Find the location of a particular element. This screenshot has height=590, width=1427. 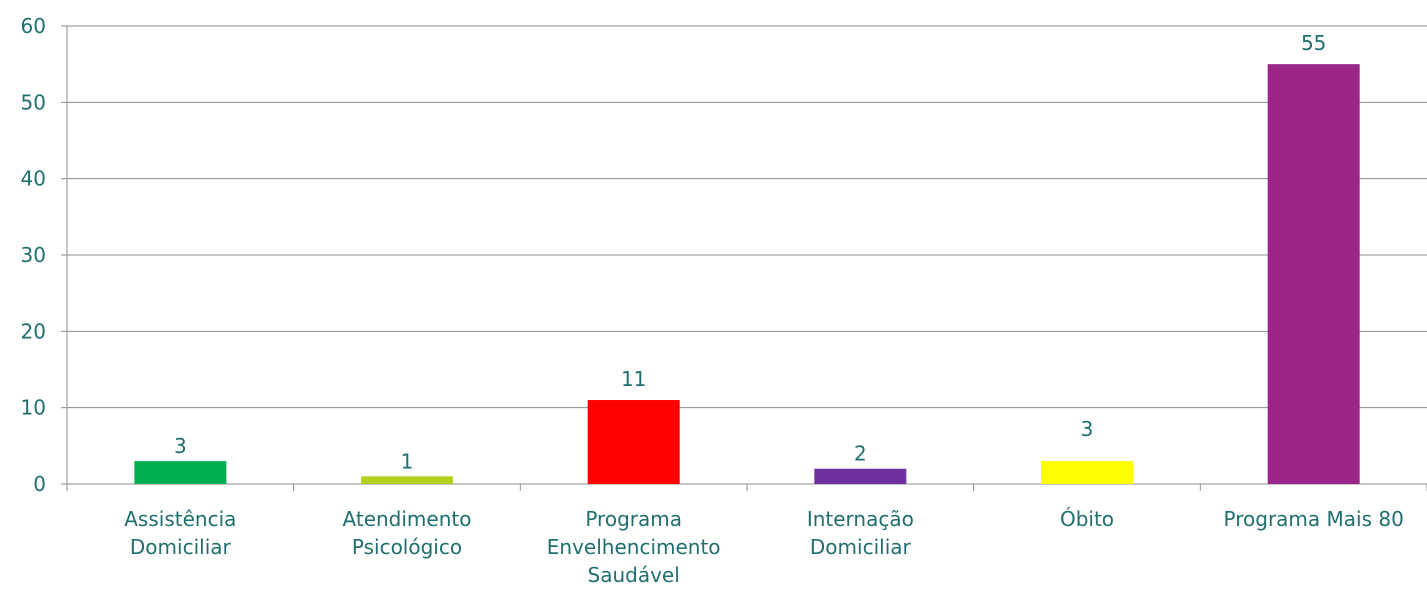

y-tick-label: 30 is located at coordinates (33, 255).